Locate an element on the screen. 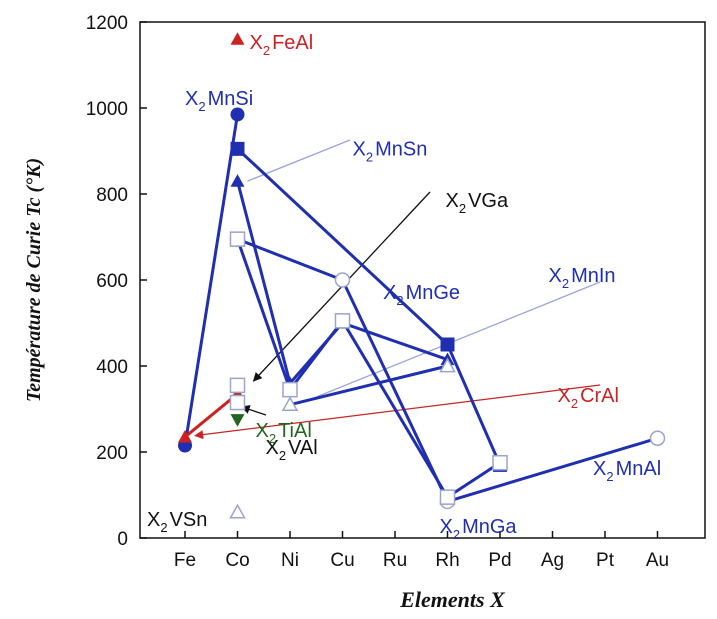  label-mnal: X2 MnAl is located at coordinates (627, 471).